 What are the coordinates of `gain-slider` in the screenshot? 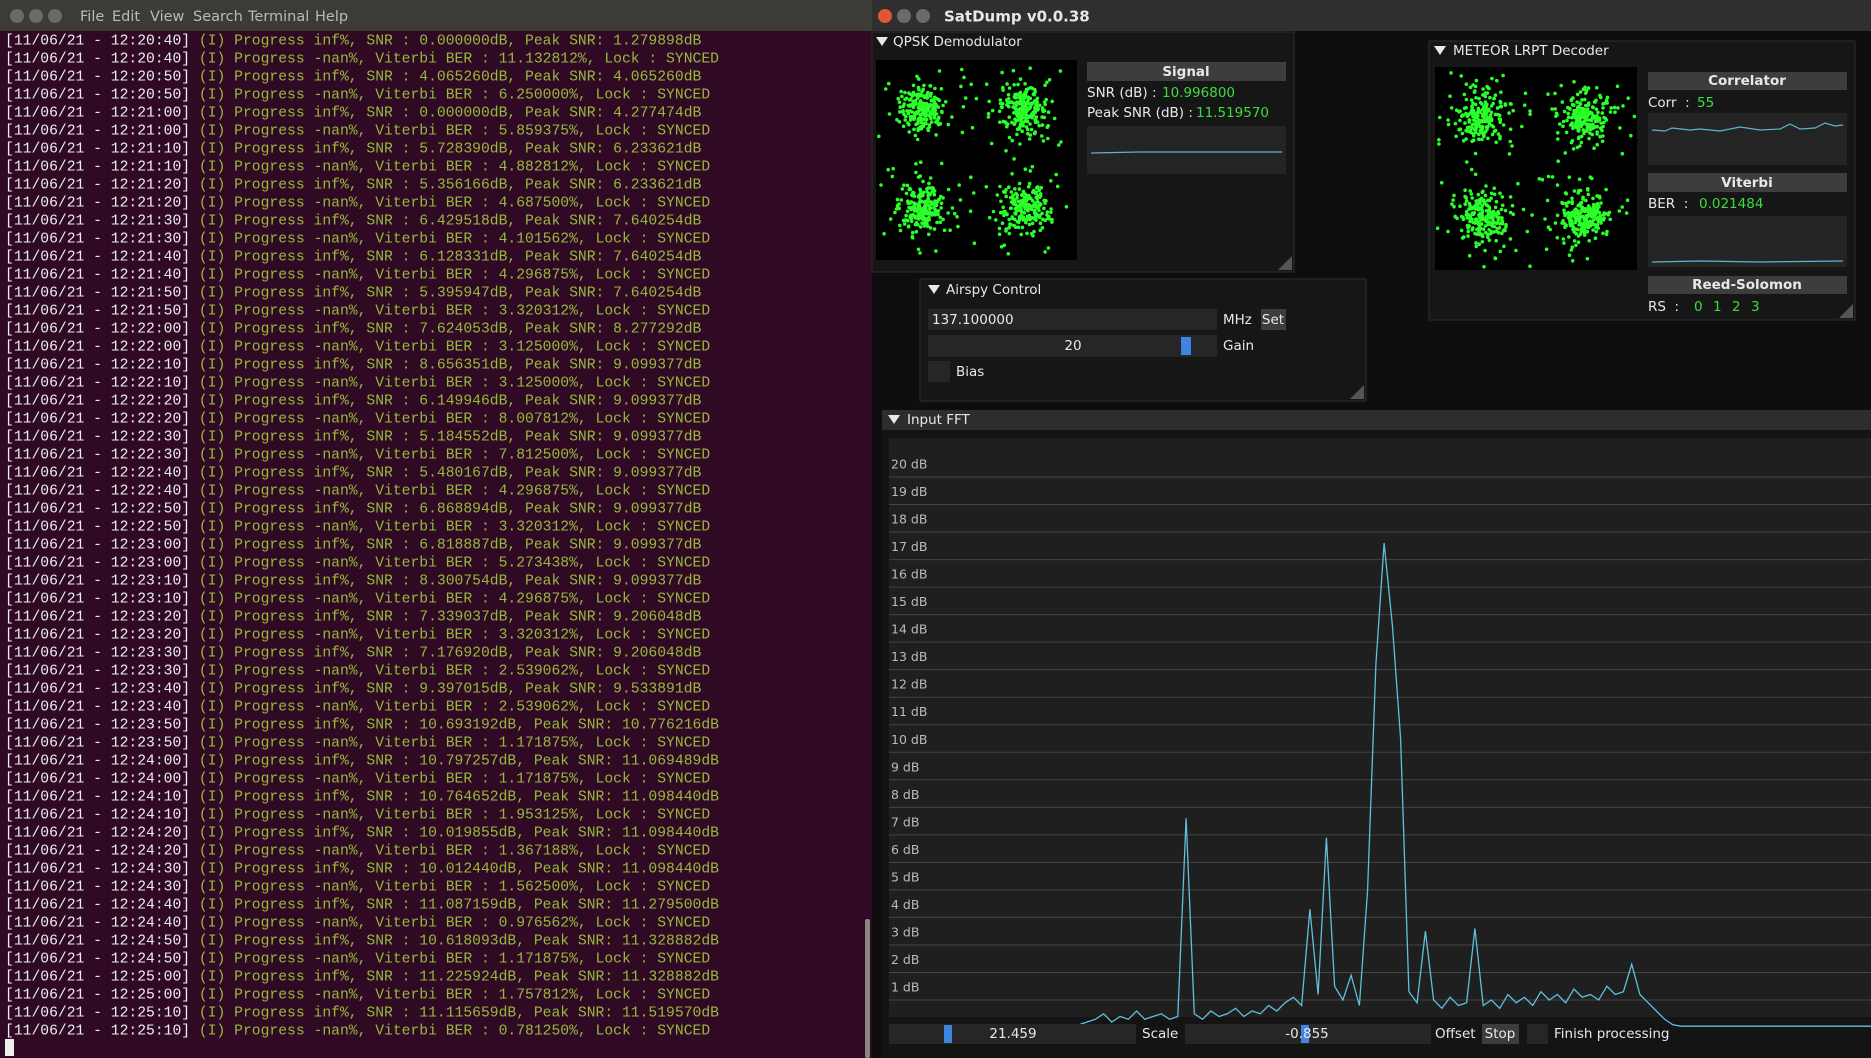 It's located at (1072, 346).